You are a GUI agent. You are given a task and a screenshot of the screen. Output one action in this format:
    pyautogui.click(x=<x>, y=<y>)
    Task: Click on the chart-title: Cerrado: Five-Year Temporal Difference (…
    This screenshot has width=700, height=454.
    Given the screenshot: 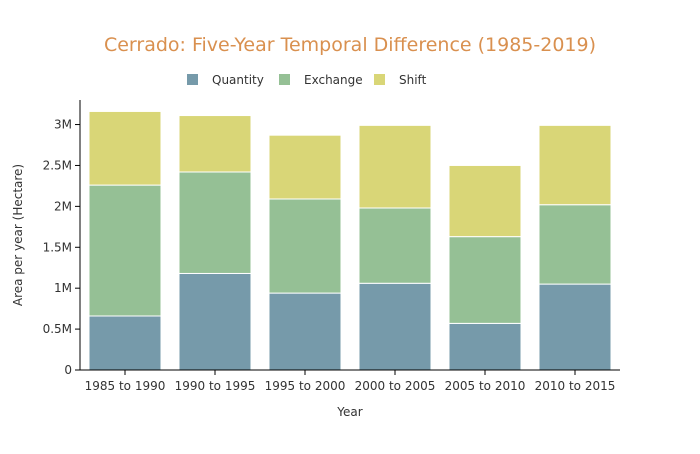 What is the action you would take?
    pyautogui.click(x=350, y=45)
    